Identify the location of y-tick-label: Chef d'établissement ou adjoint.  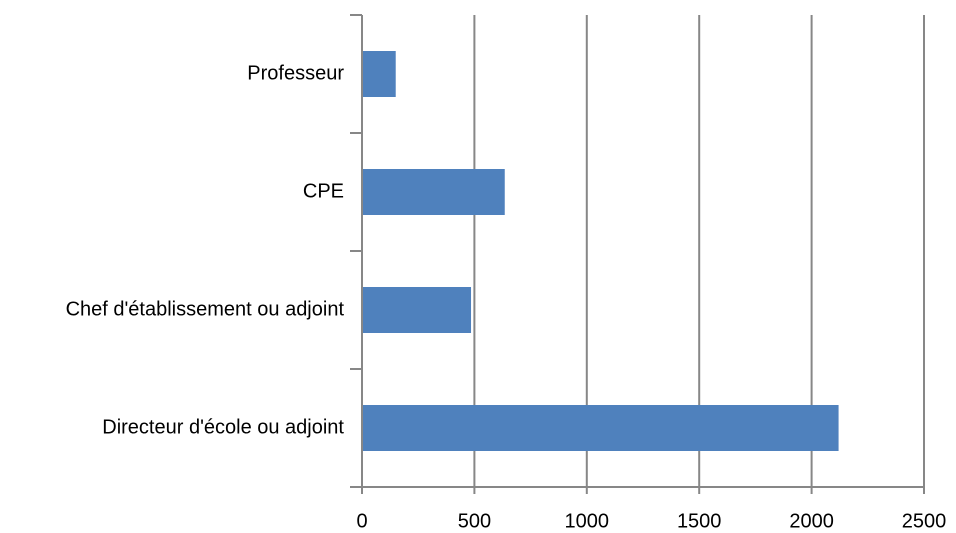
(205, 309).